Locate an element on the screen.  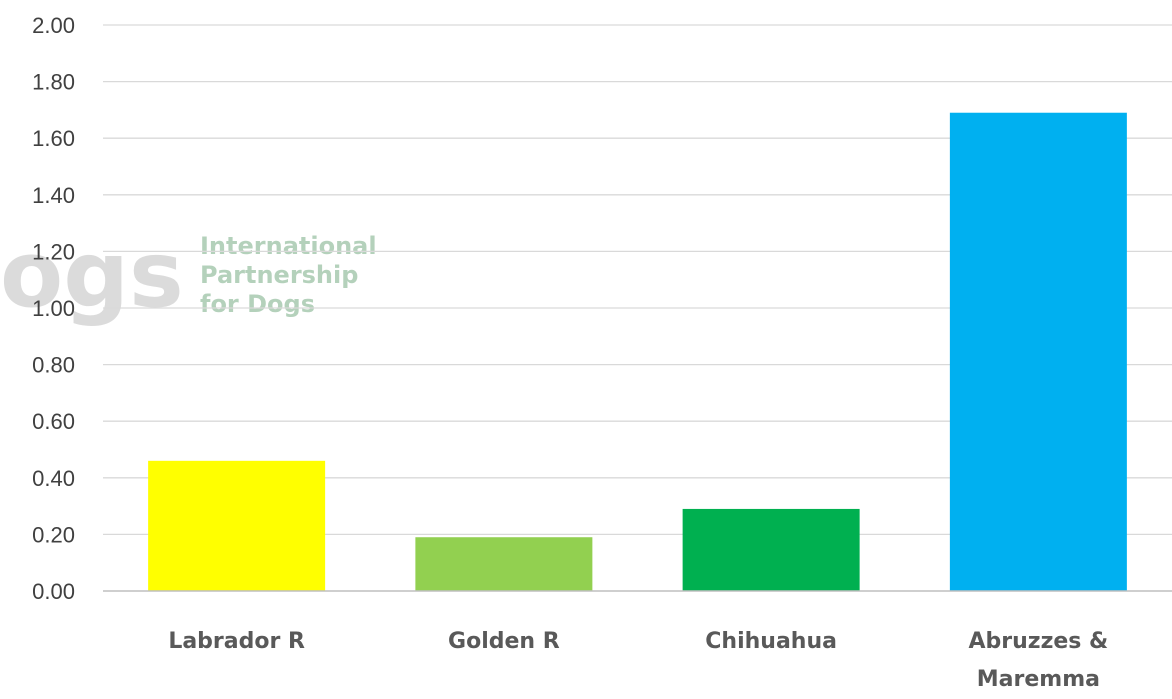
y-tick-label: 0.20 is located at coordinates (53, 534).